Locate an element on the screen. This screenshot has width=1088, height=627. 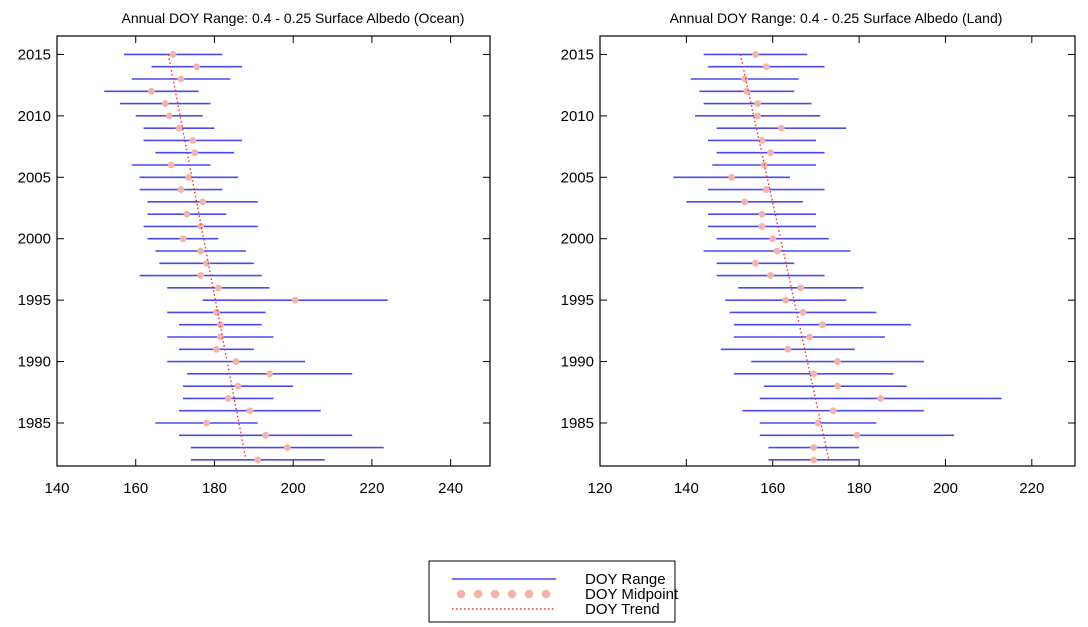
ocean-x-tick-label: 160 is located at coordinates (135, 488).